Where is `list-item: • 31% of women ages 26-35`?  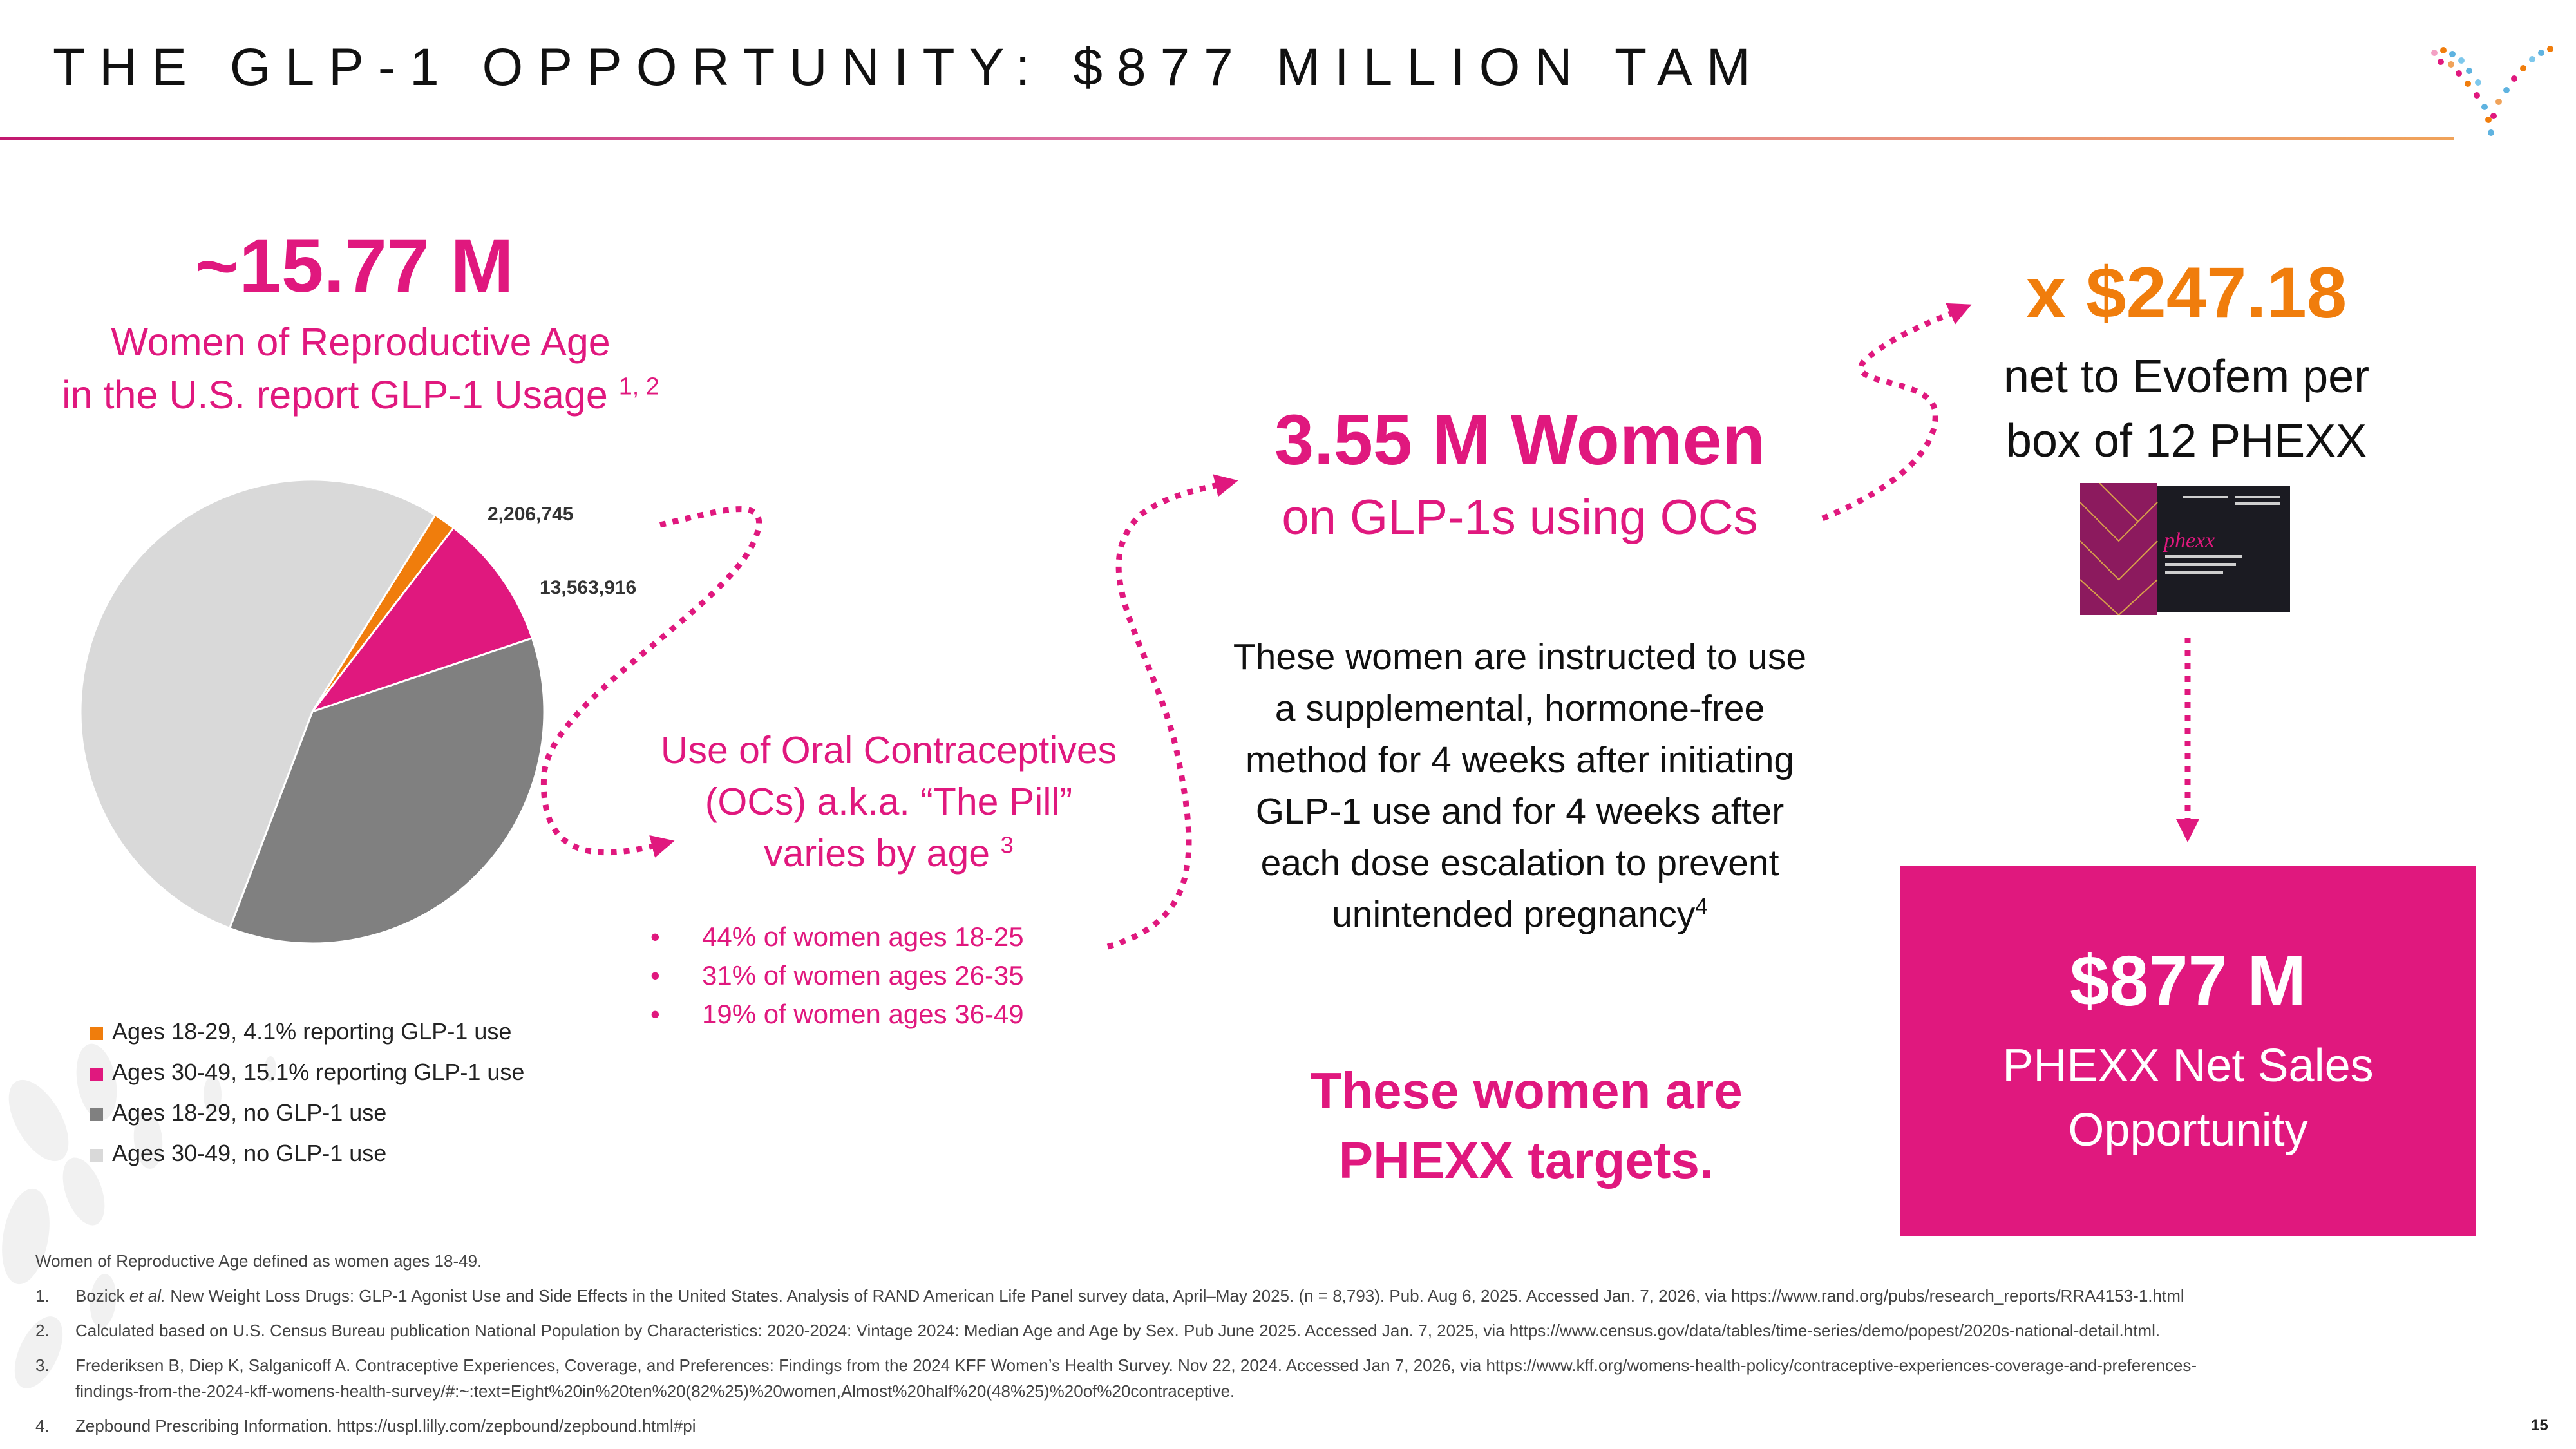
list-item: • 31% of women ages 26-35 is located at coordinates (837, 975).